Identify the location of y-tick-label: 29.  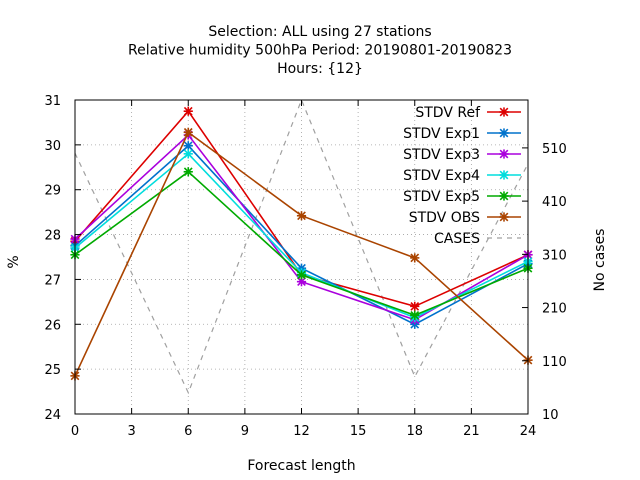
(52, 191).